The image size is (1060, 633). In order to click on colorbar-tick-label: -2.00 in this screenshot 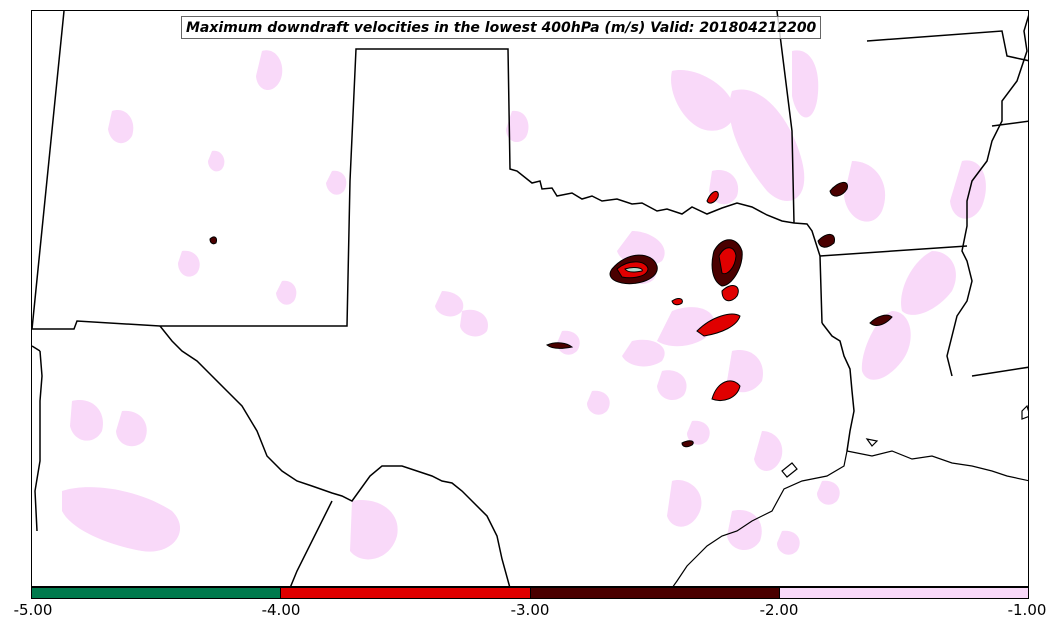, I will do `click(779, 610)`.